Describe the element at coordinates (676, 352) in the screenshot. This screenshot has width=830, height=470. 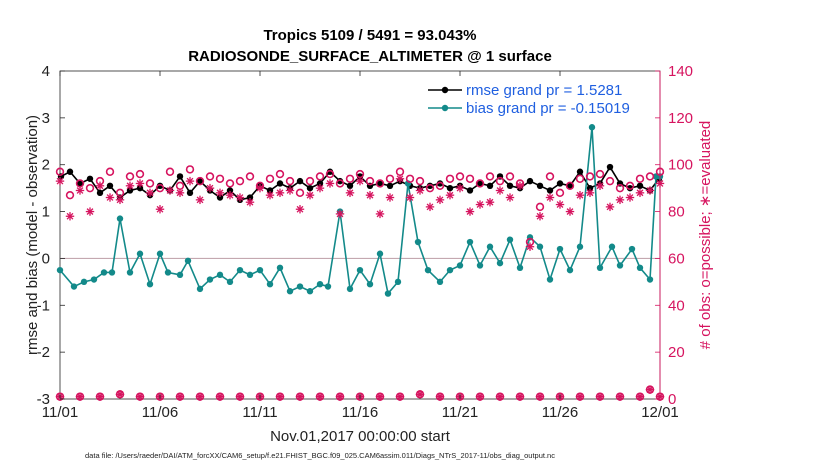
I see `y2-tick-label: 20` at that location.